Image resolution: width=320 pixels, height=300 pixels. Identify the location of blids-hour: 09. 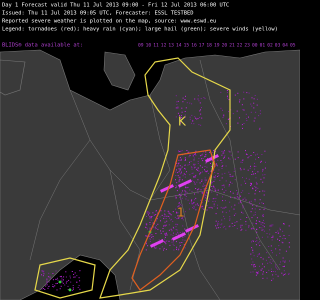
(141, 46).